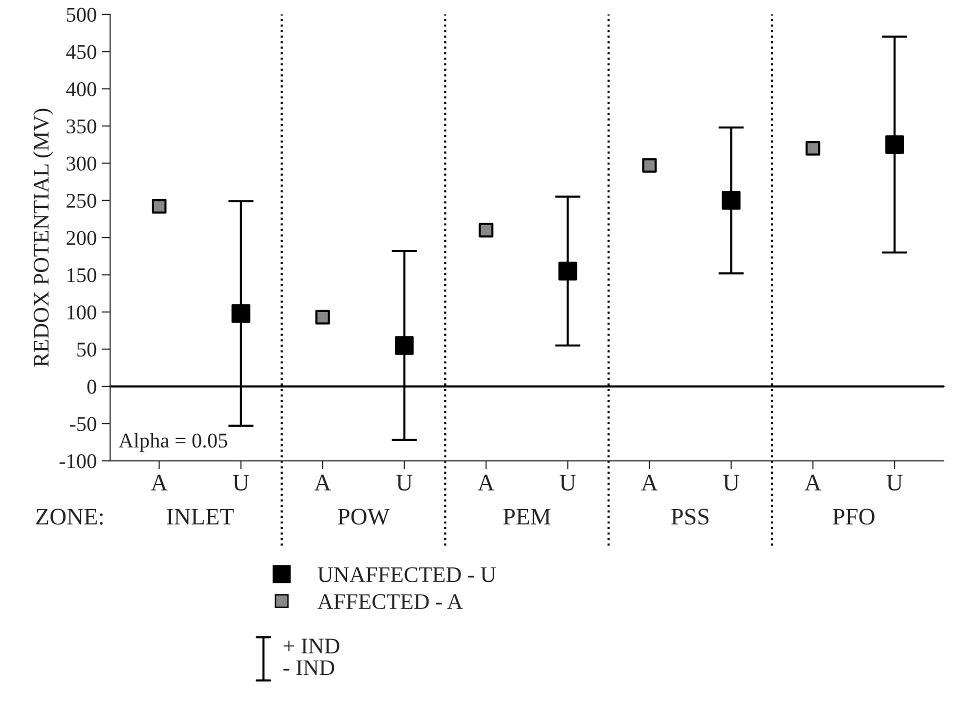  Describe the element at coordinates (81, 52) in the screenshot. I see `y-tick-label: 450` at that location.